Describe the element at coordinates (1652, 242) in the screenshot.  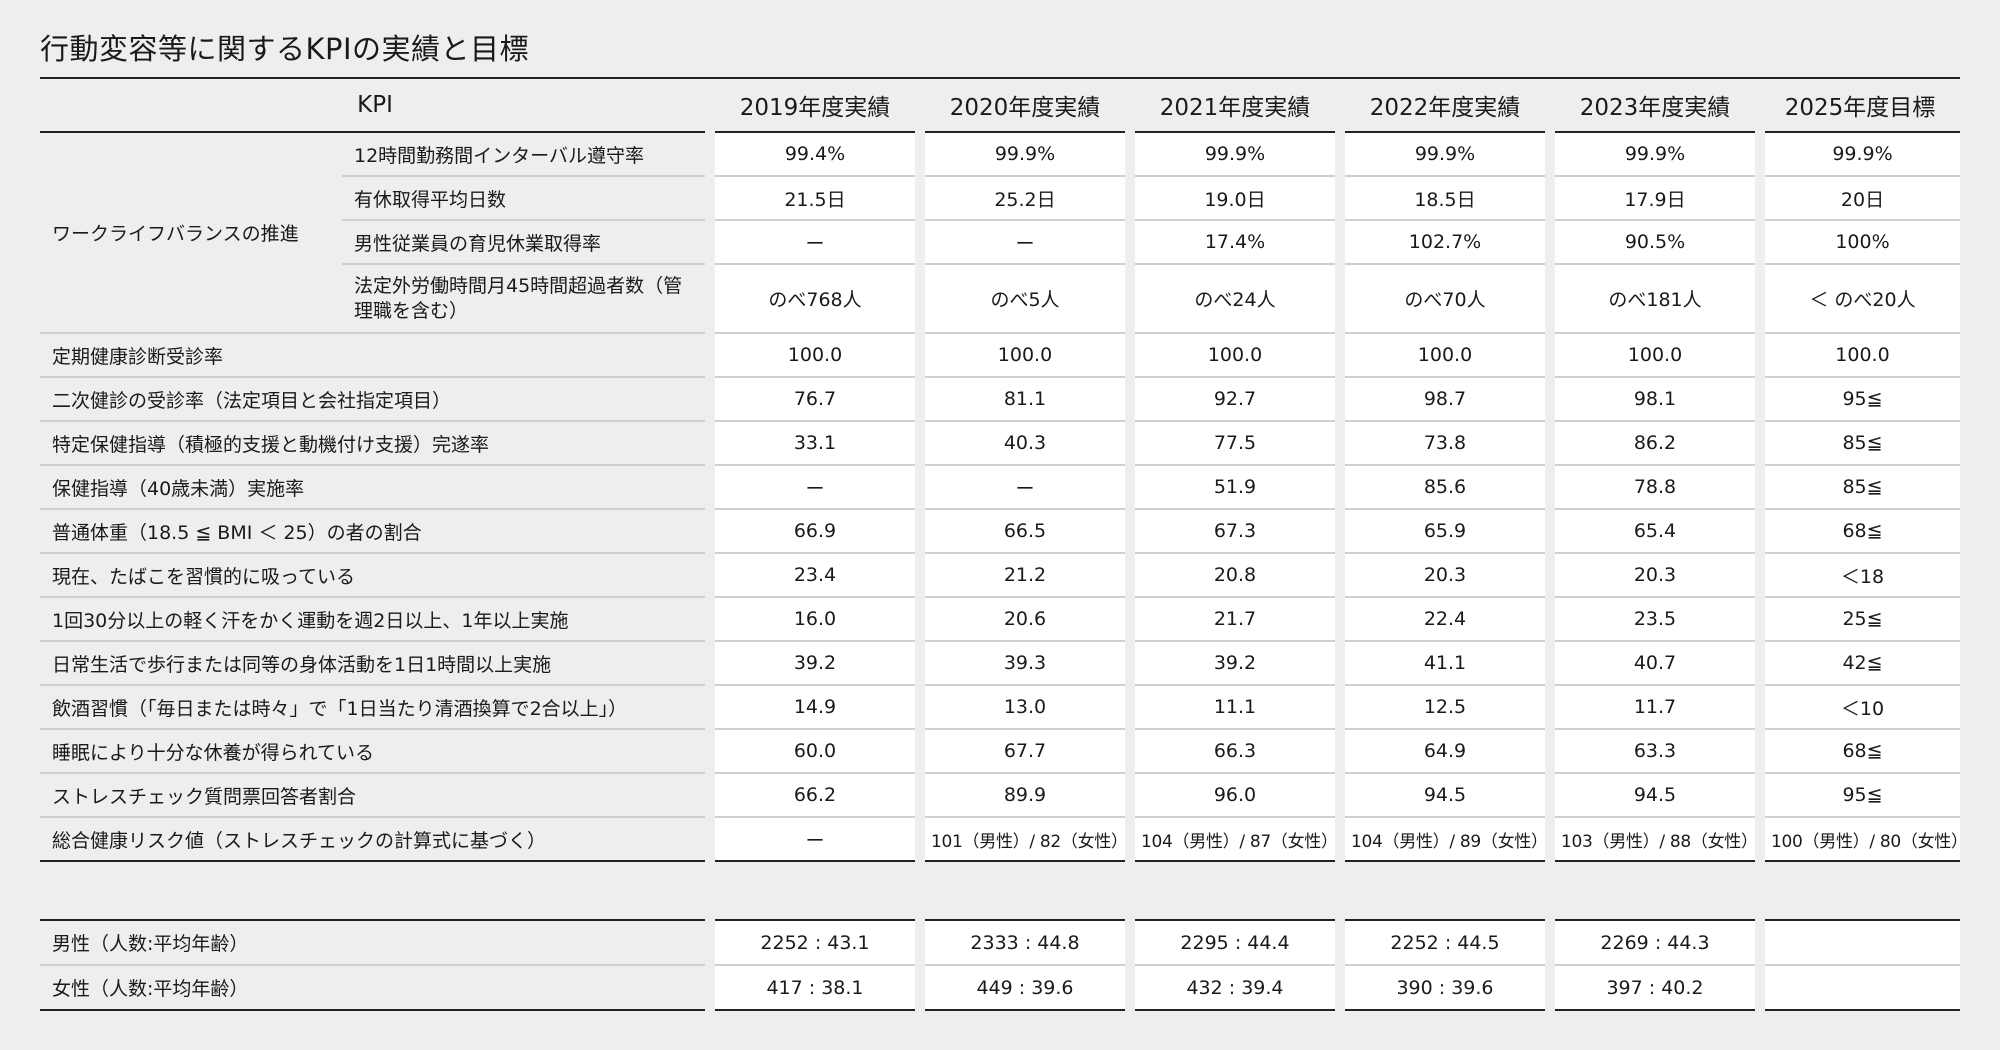
I see `table-cell: 90.5%` at that location.